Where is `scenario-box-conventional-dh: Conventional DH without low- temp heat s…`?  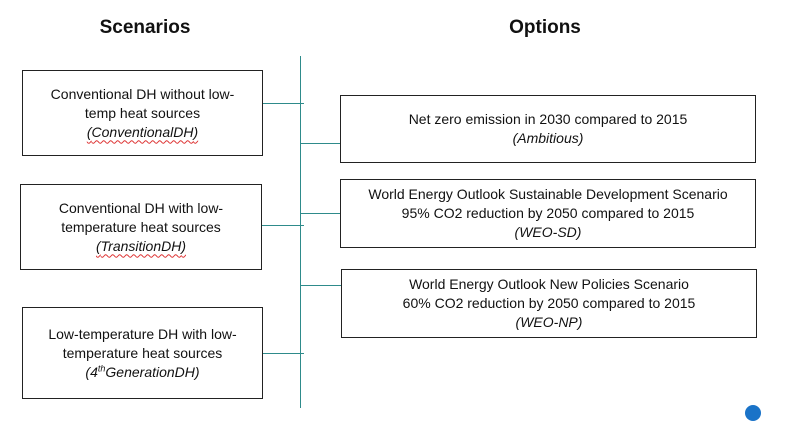 scenario-box-conventional-dh: Conventional DH without low- temp heat s… is located at coordinates (142, 113).